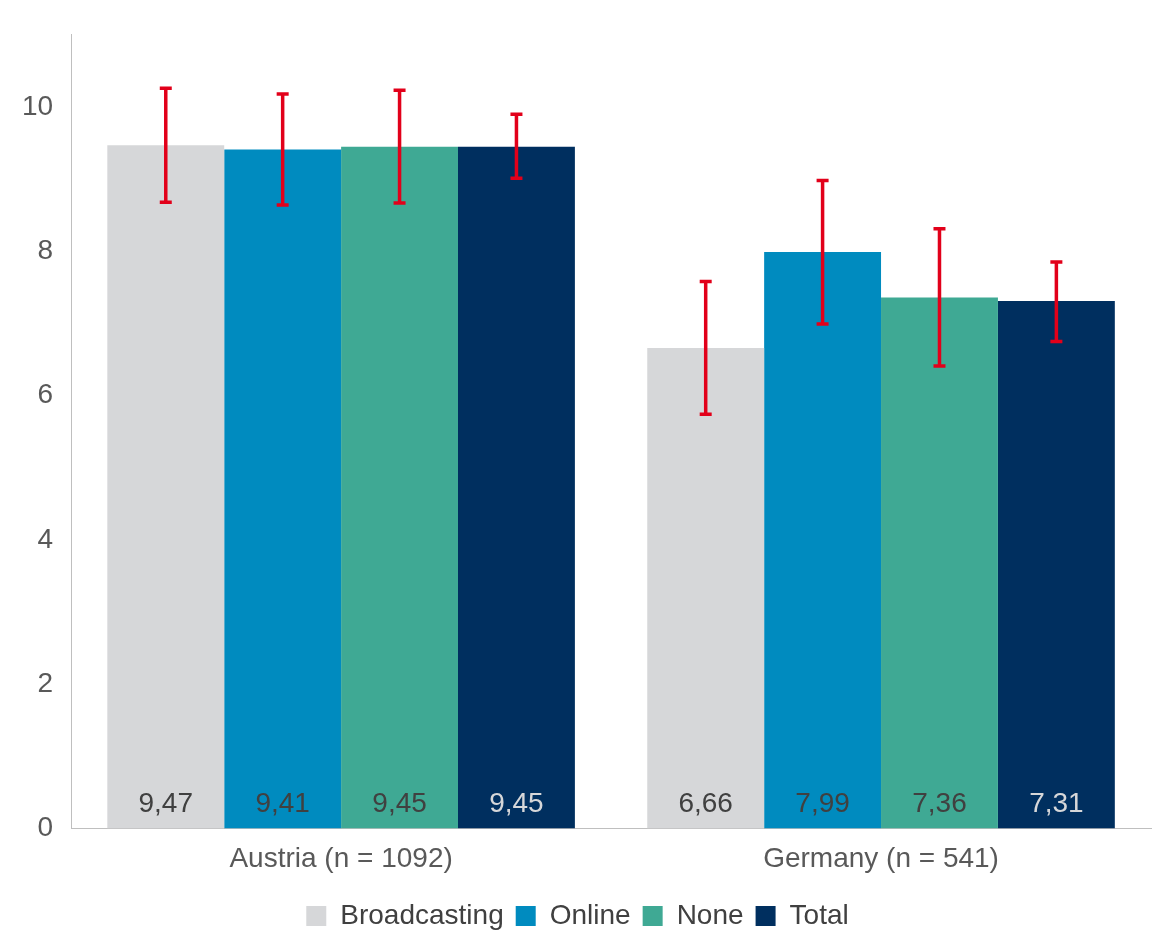  I want to click on y-tick-label: 10, so click(37, 105).